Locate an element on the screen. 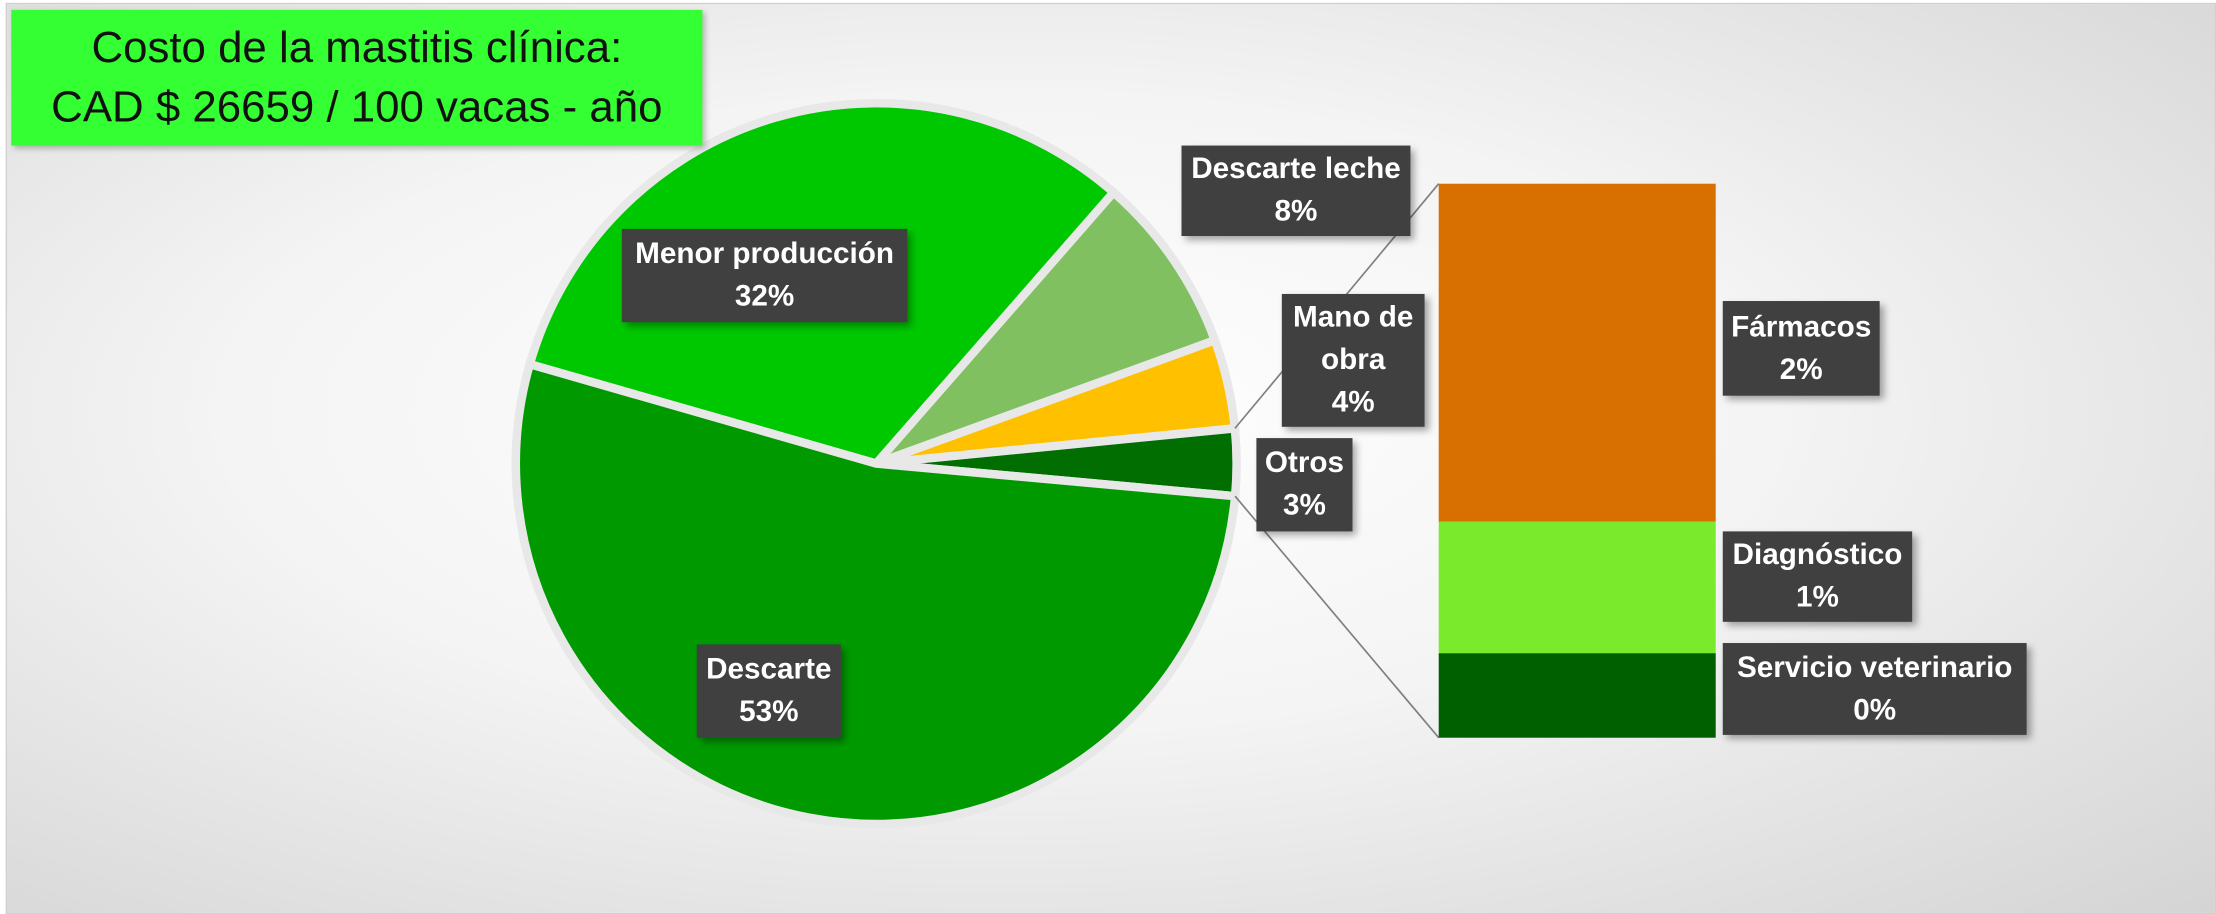 The width and height of the screenshot is (2216, 914). label-category: Fármacos is located at coordinates (1801, 326).